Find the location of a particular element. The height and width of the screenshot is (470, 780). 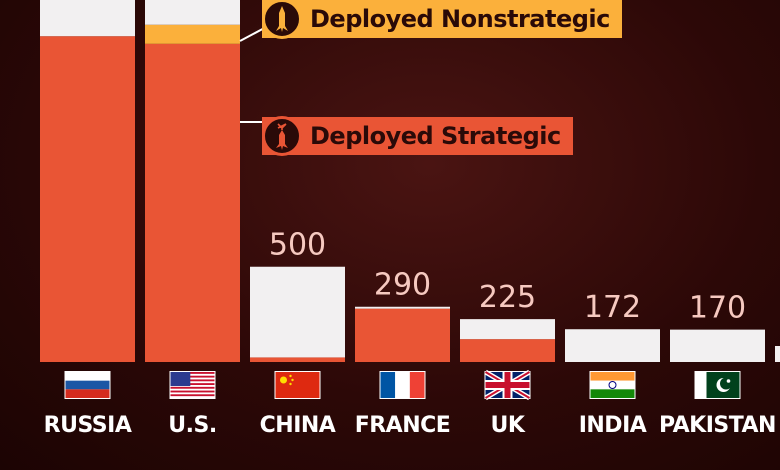

value-label-pakistan: 170 is located at coordinates (717, 308).